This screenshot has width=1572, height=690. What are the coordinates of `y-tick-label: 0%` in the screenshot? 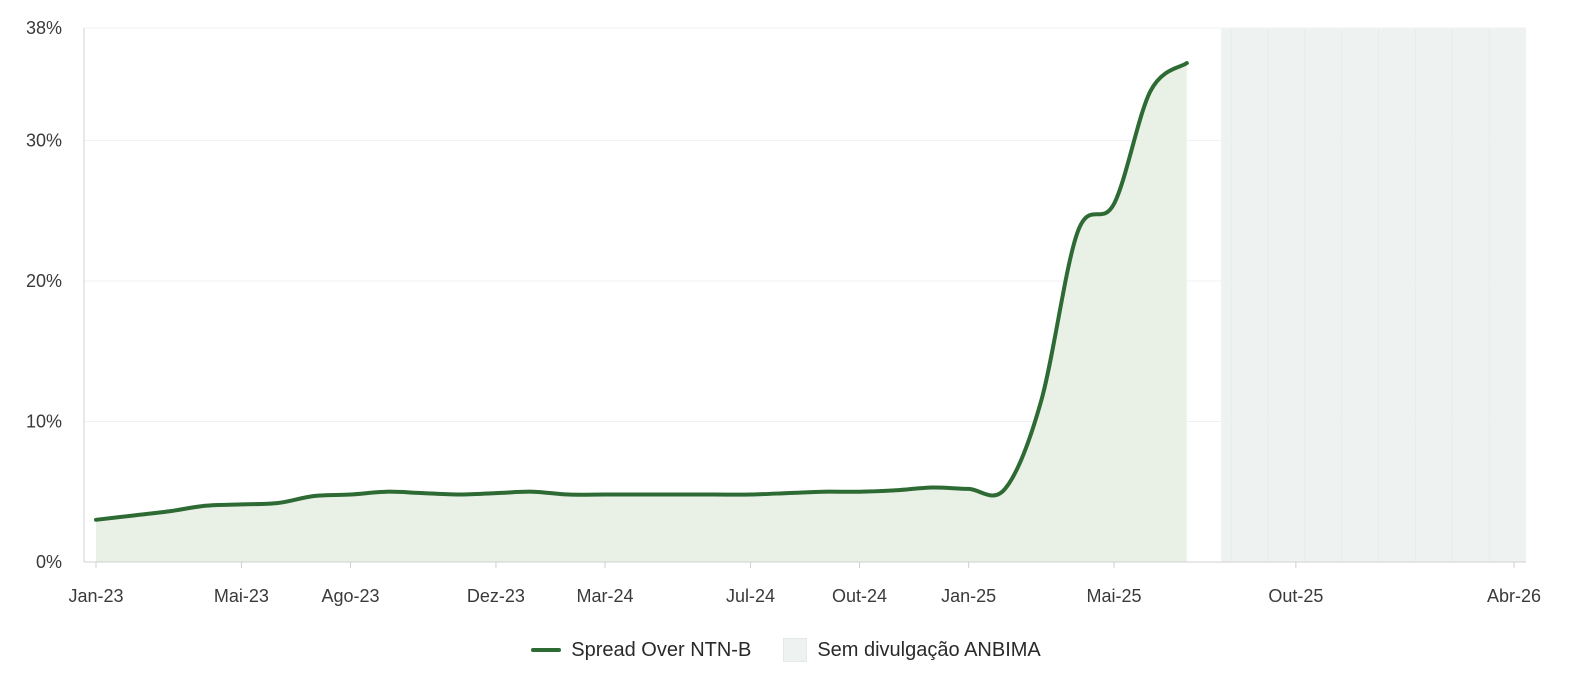 It's located at (49, 562).